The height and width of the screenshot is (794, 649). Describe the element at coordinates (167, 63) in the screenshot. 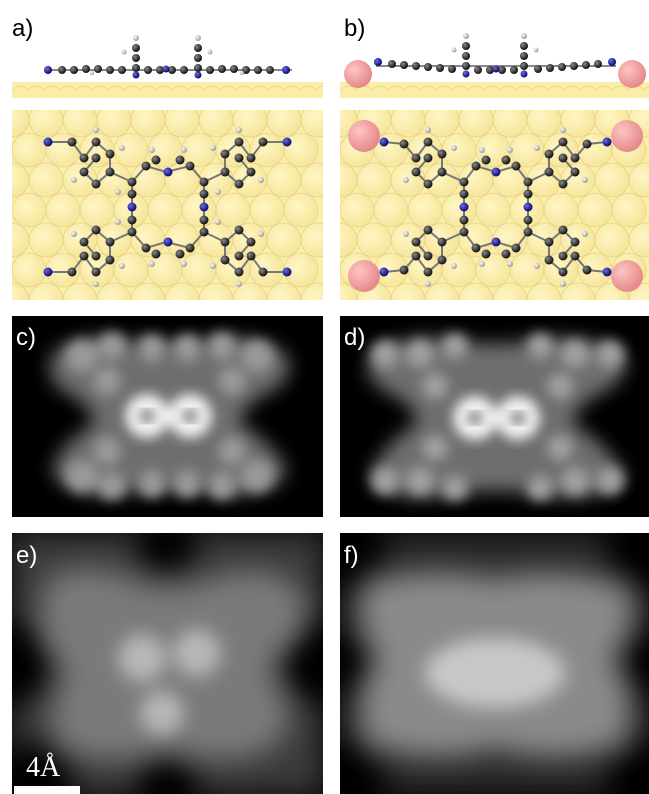

I see `panel-a-side-view` at that location.